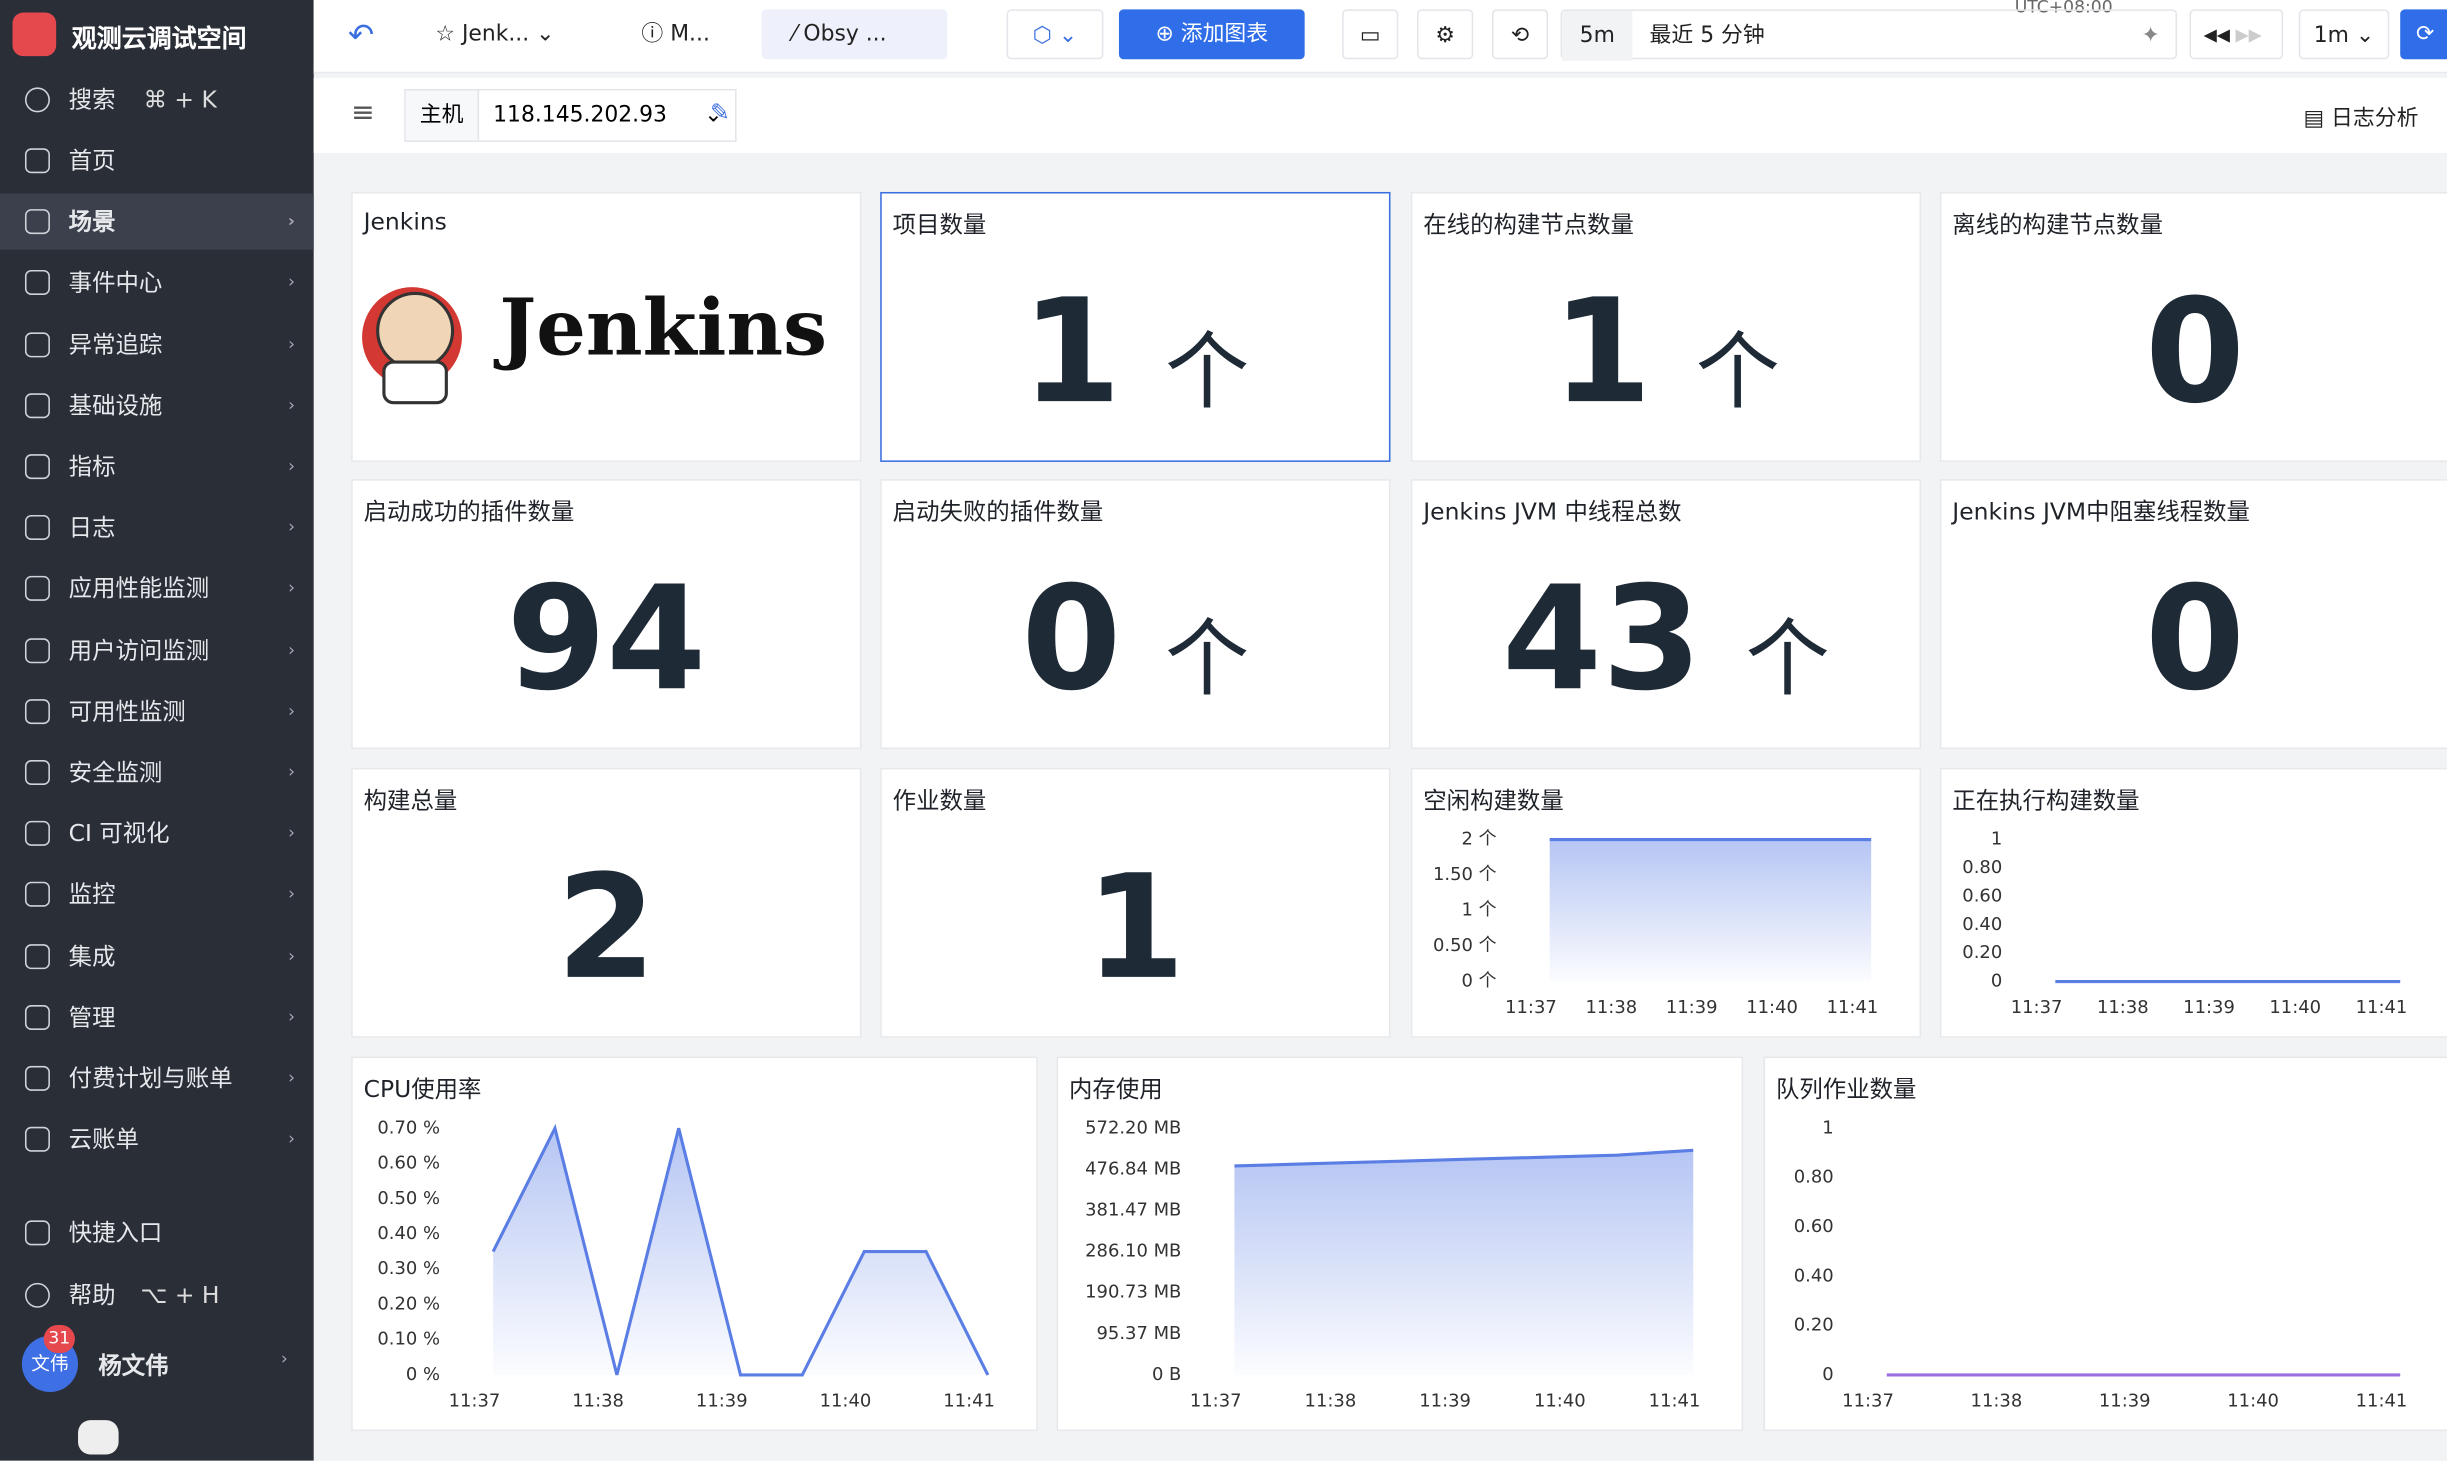  What do you see at coordinates (442, 115) in the screenshot?
I see `filter-label: 主机` at bounding box center [442, 115].